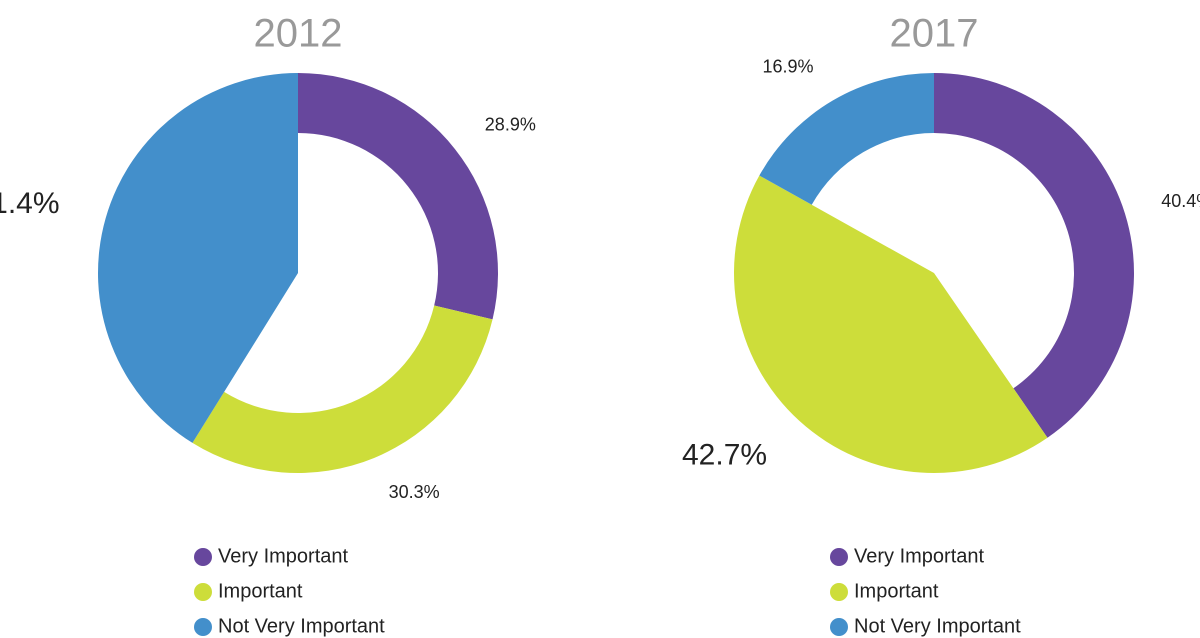 The image size is (1200, 638). What do you see at coordinates (298, 34) in the screenshot?
I see `chart-title: 2012` at bounding box center [298, 34].